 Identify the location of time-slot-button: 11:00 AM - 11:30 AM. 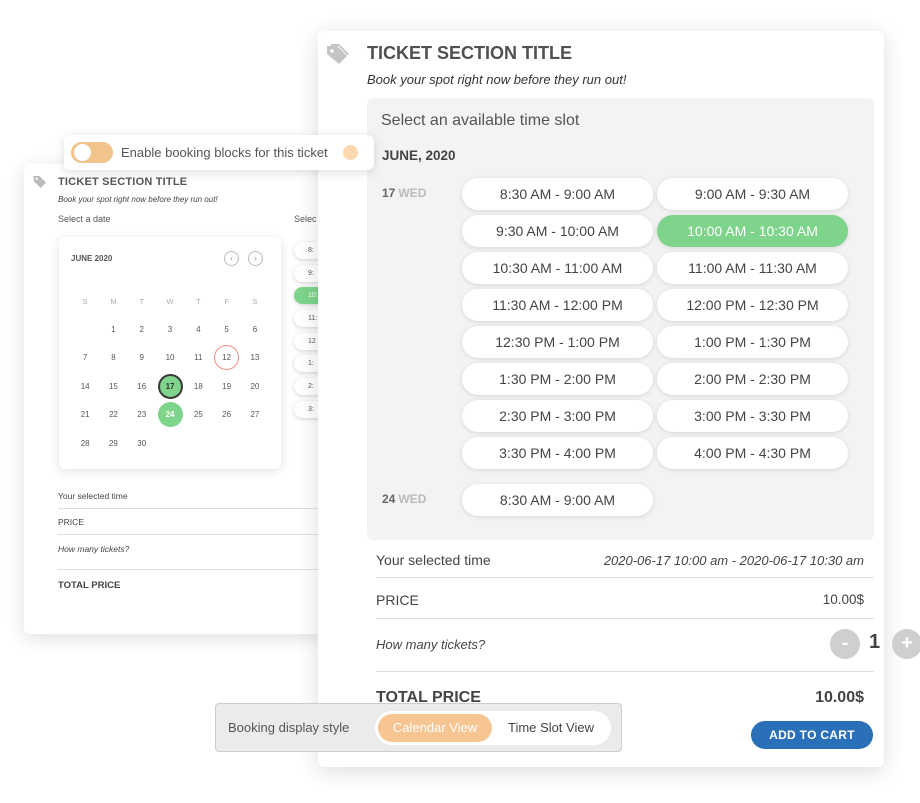
(752, 268).